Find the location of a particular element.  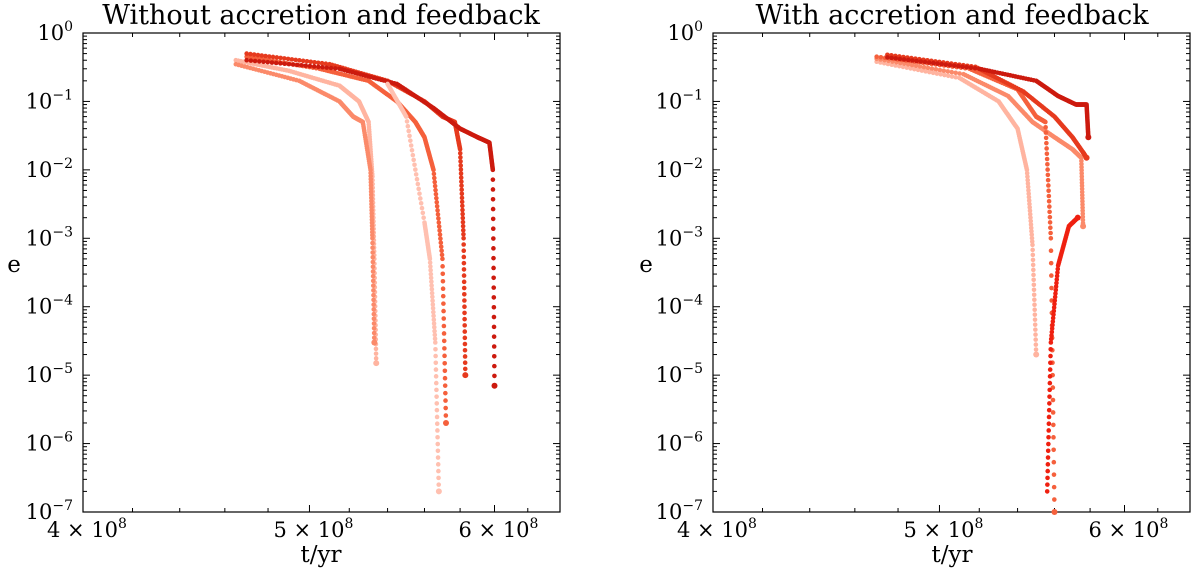

data-points is located at coordinates (983, 283).